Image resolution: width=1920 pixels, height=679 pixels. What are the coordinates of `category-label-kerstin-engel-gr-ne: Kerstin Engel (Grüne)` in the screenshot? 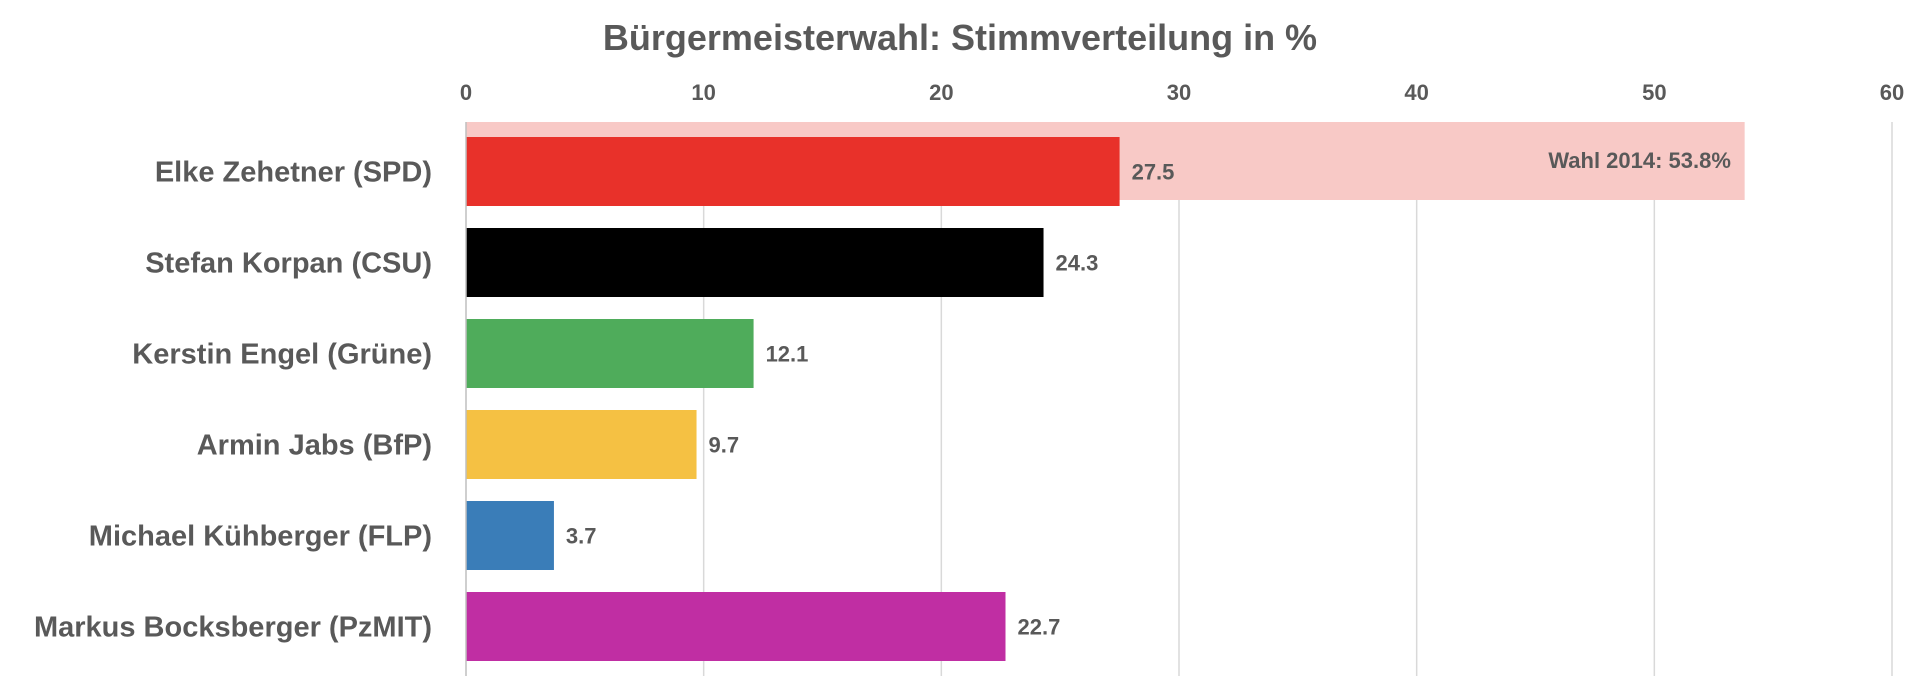 It's located at (282, 355).